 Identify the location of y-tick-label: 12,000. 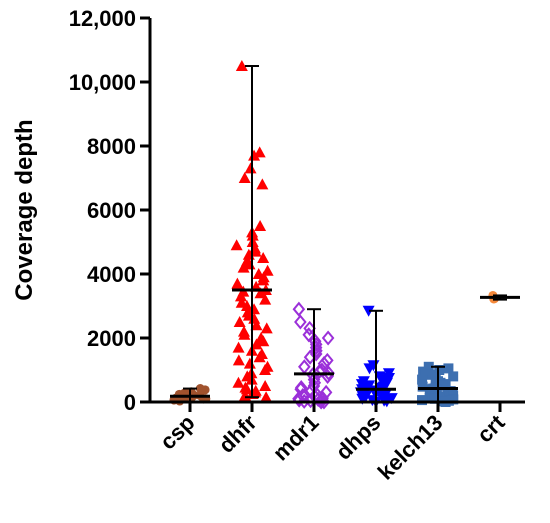
(102, 18).